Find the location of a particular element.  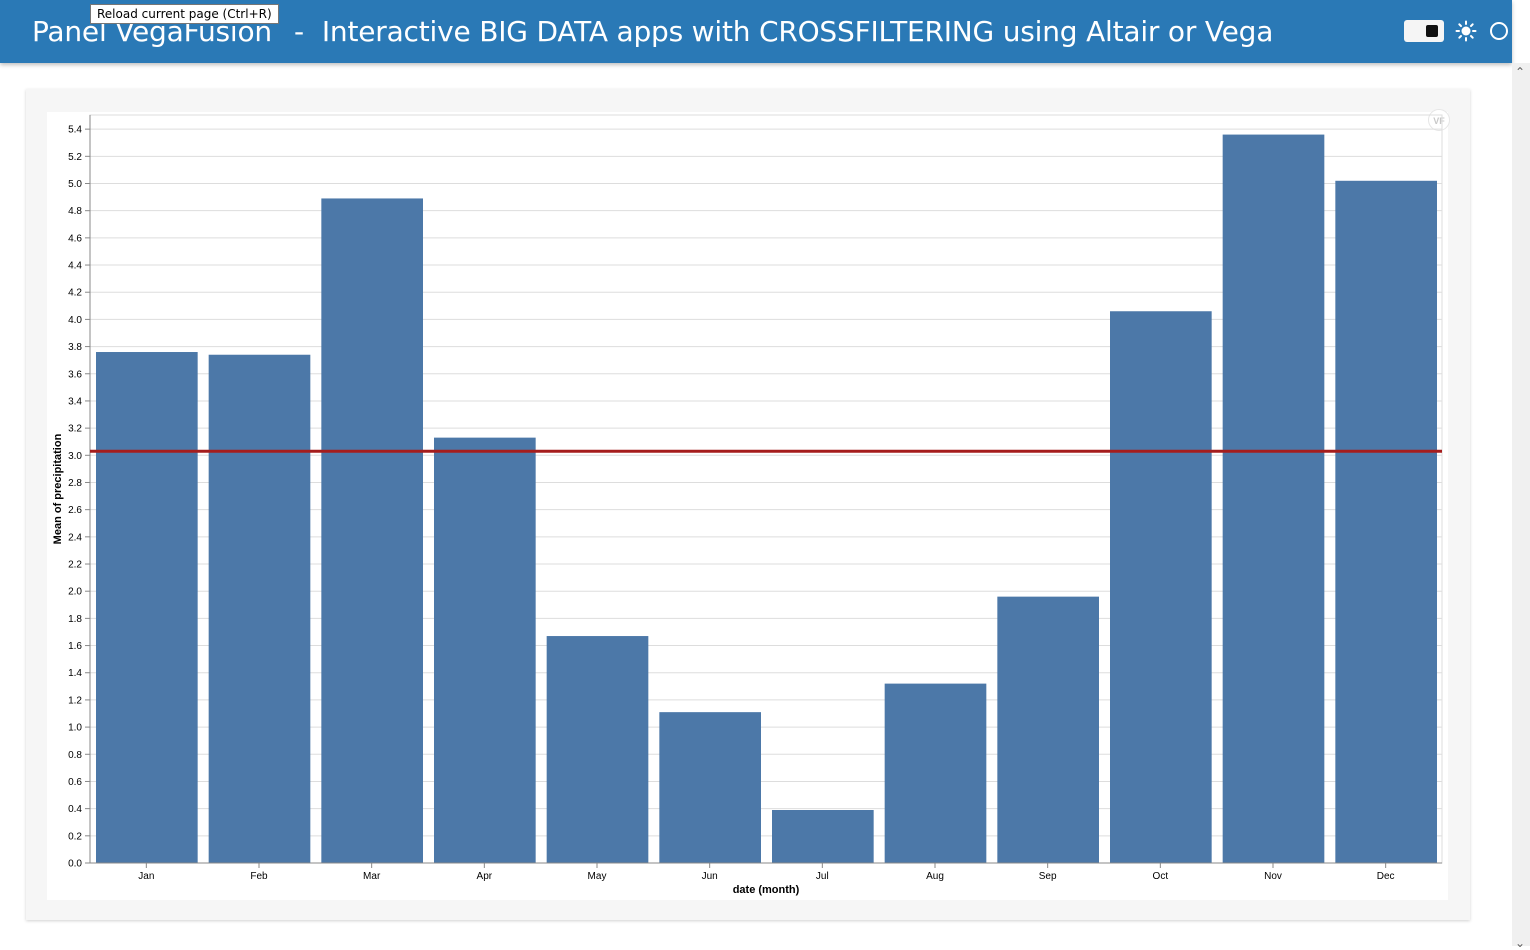

reload-tooltip: Reload current page (Ctrl+R) is located at coordinates (184, 14).